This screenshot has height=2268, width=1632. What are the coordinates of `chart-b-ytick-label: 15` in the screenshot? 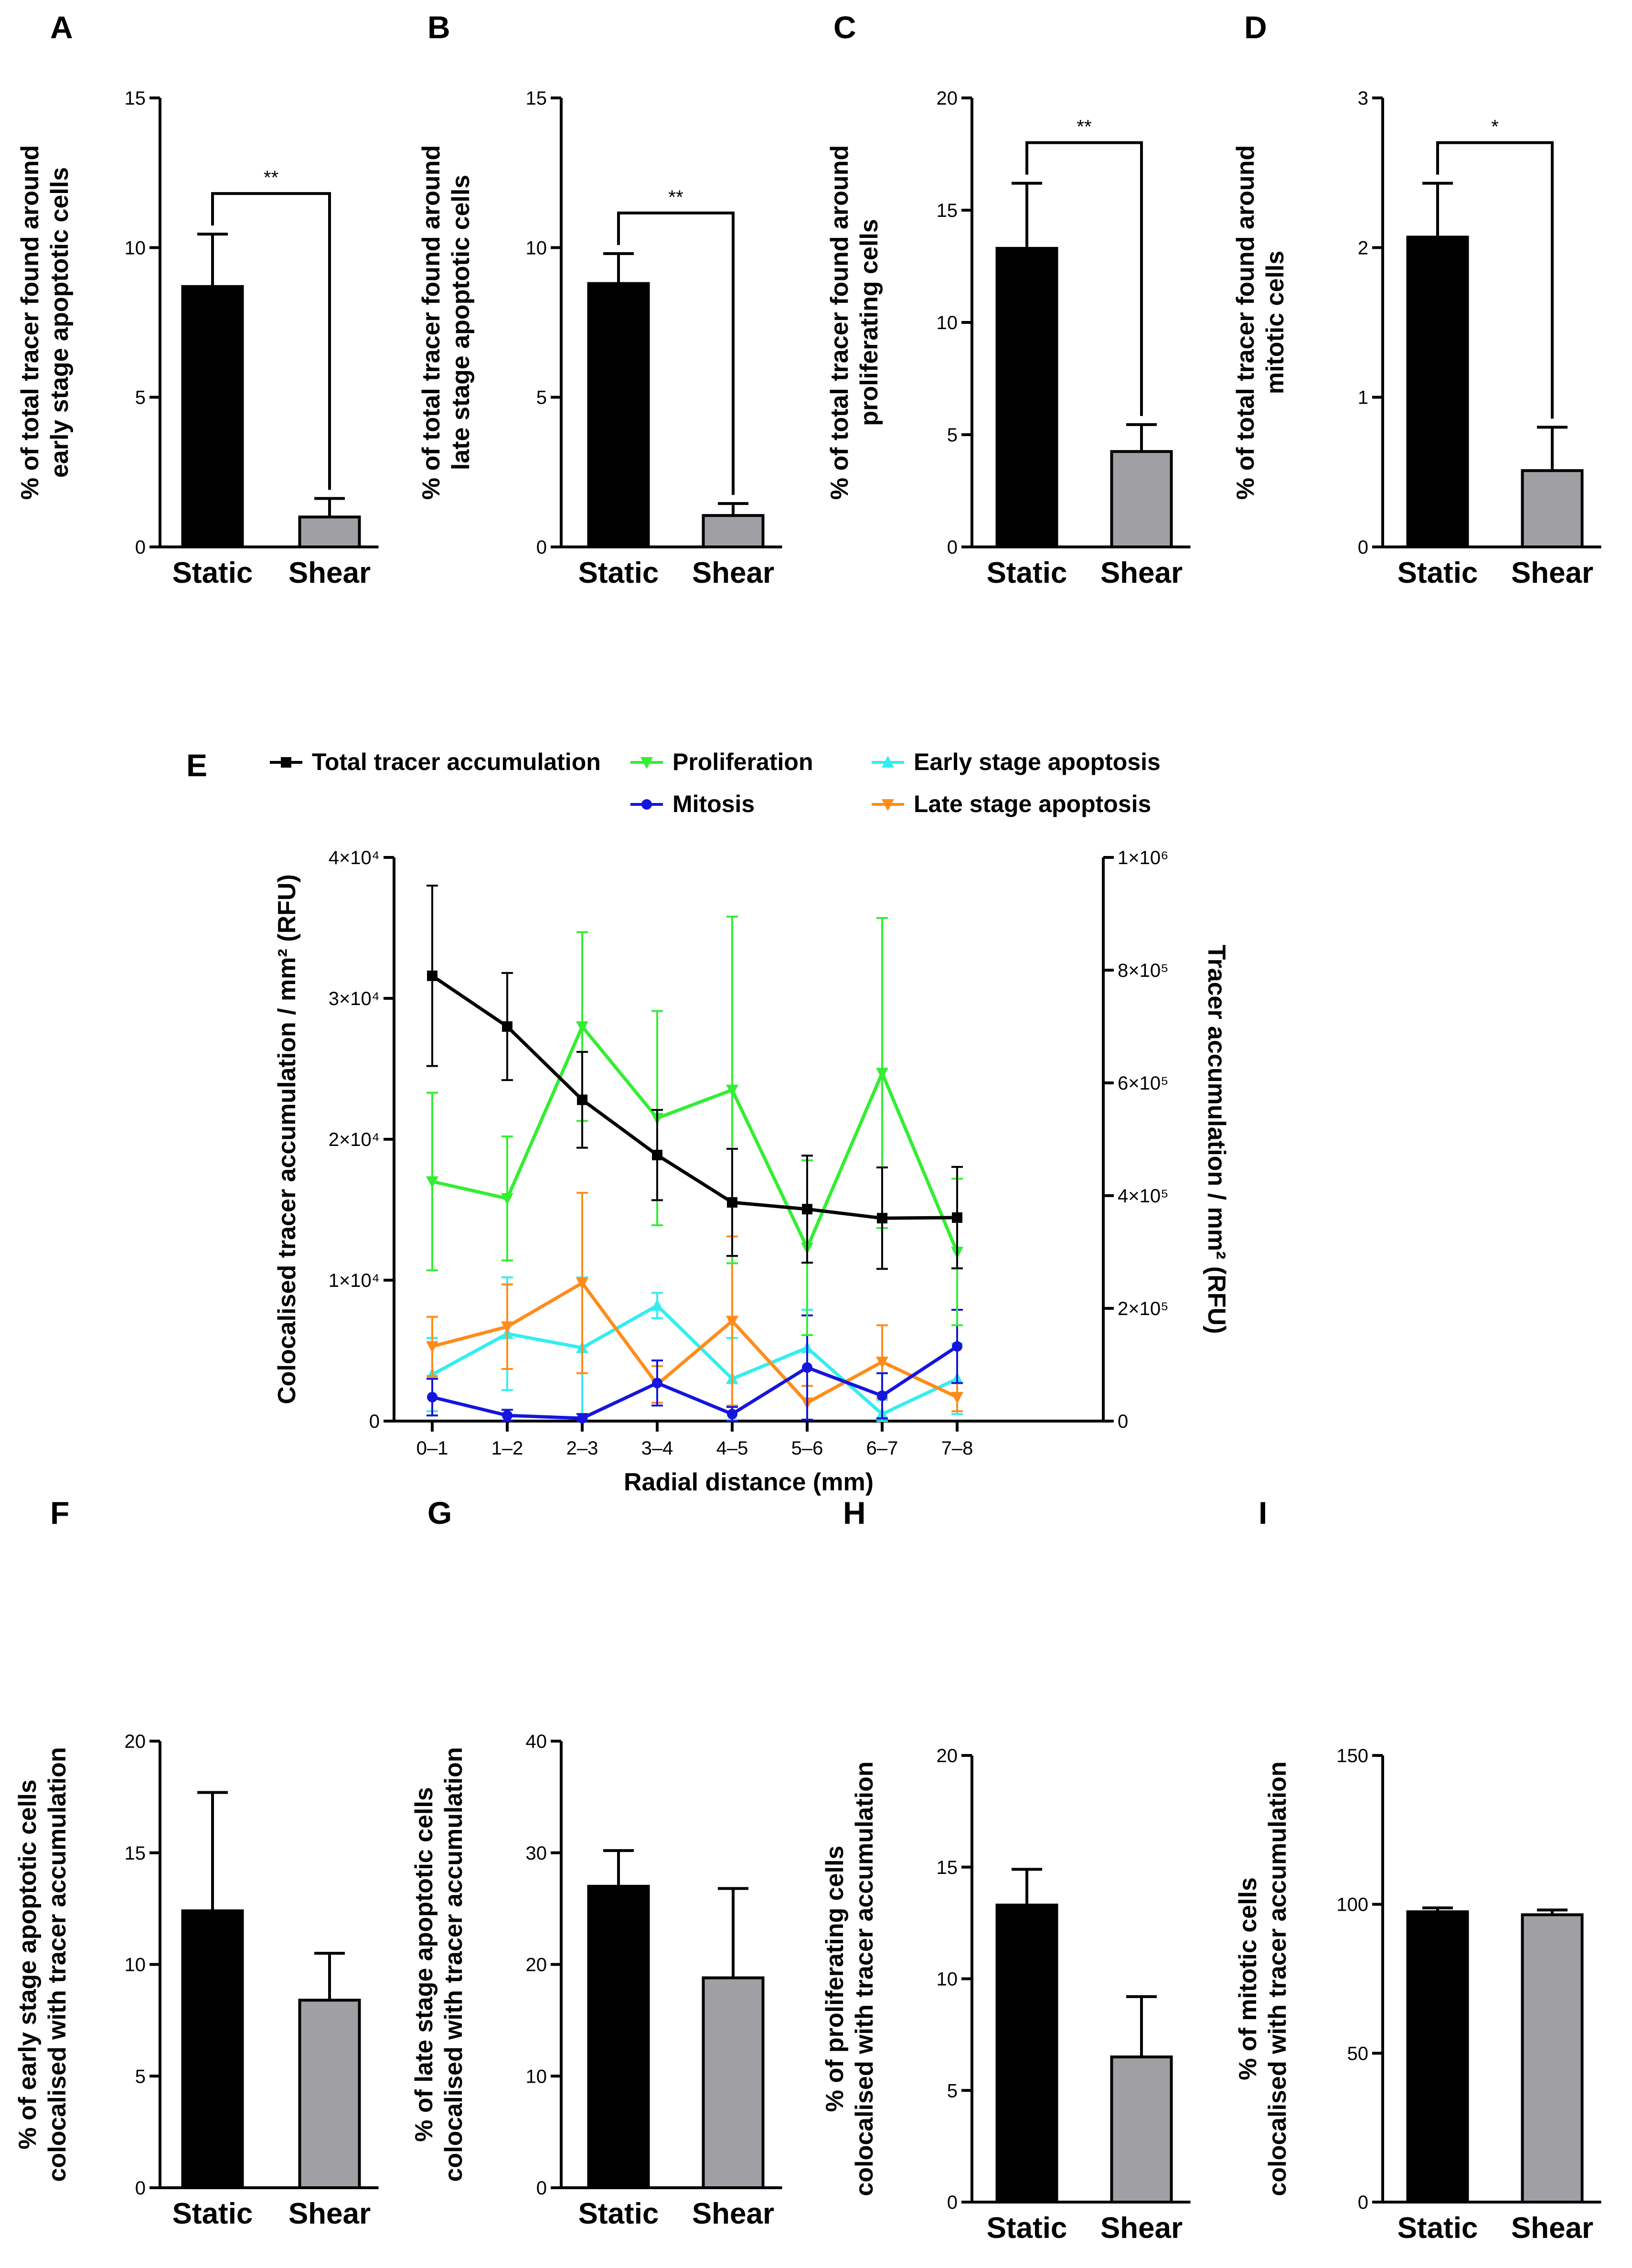 It's located at (536, 98).